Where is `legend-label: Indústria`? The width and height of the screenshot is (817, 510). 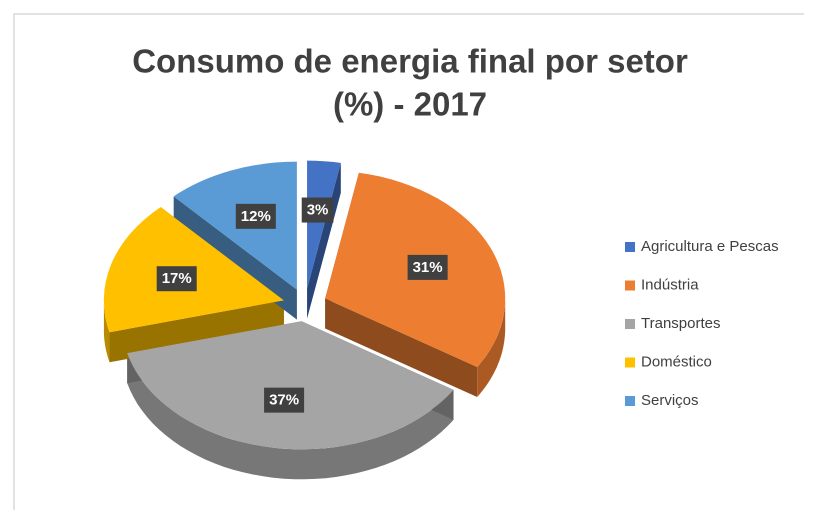 legend-label: Indústria is located at coordinates (670, 284).